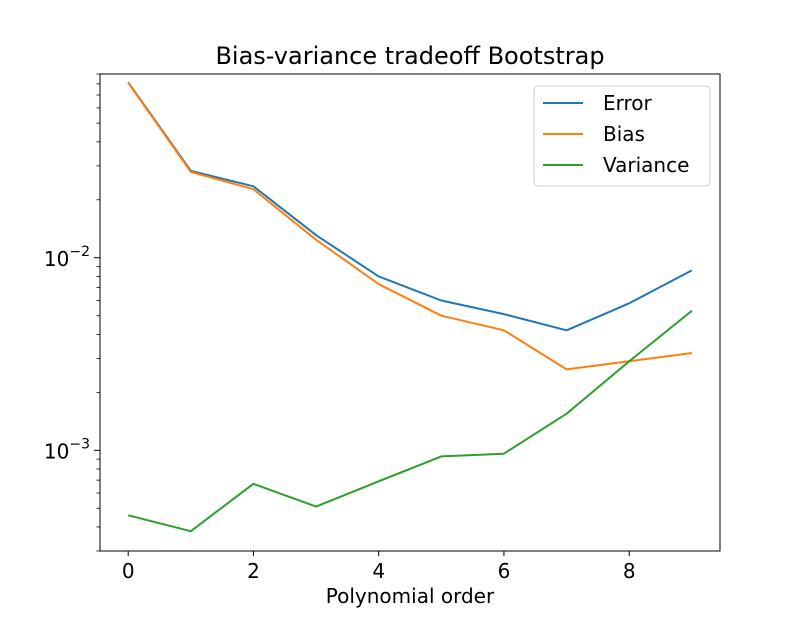 This screenshot has width=800, height=620. Describe the element at coordinates (409, 56) in the screenshot. I see `chart-title: Bias-variance tradeoff Bootstrap` at that location.